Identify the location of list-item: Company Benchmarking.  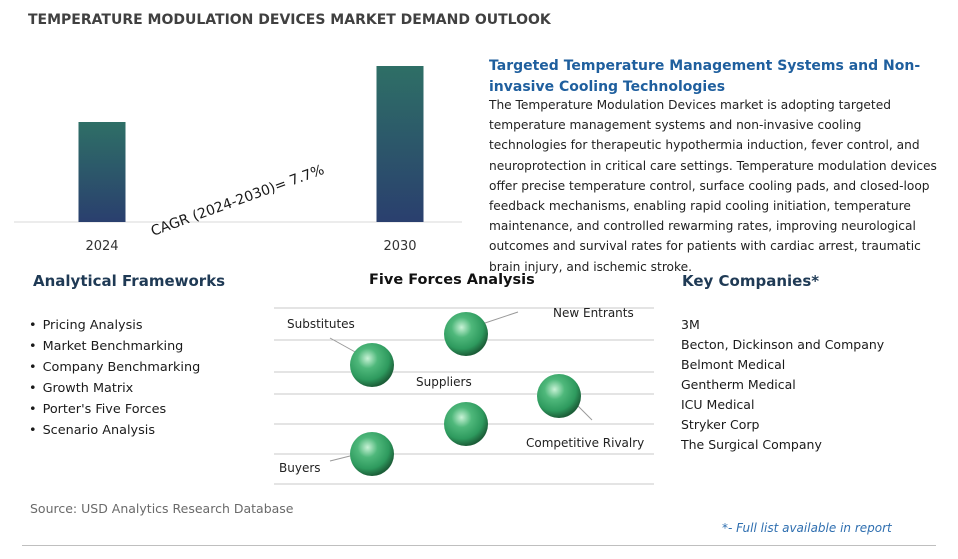
(115, 367).